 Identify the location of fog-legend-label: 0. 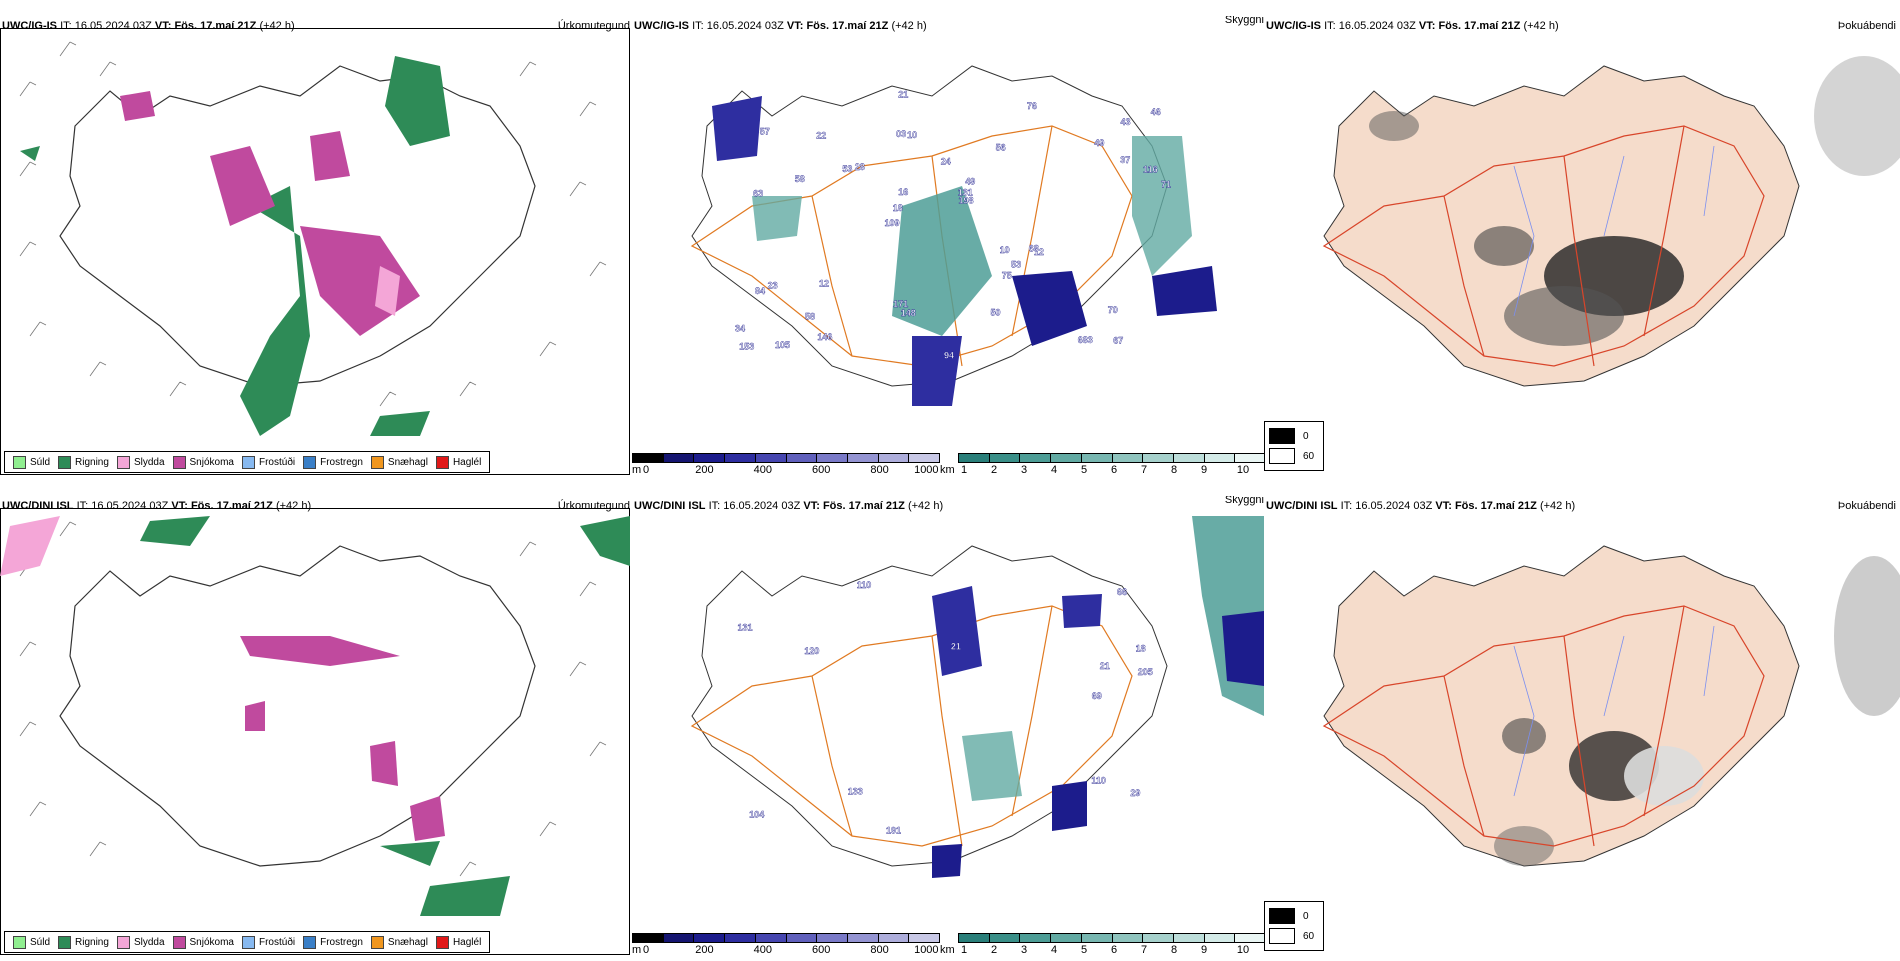
(1306, 916).